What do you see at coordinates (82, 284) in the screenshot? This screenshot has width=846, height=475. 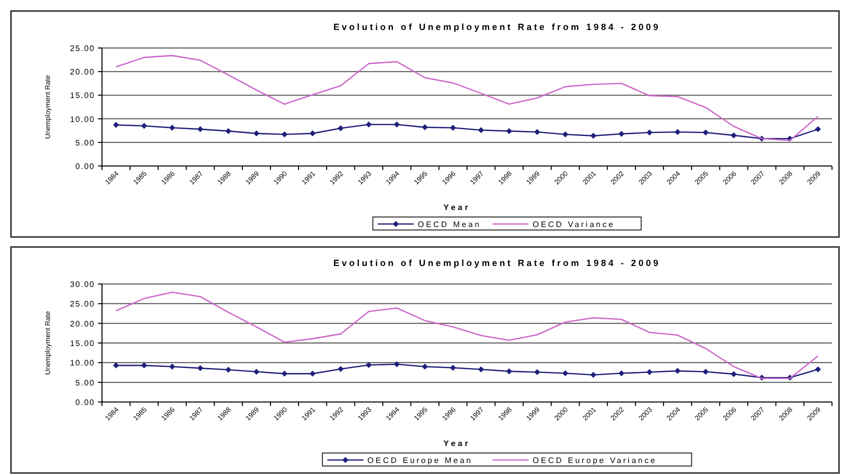 I see `y-tick-label: 30.00` at bounding box center [82, 284].